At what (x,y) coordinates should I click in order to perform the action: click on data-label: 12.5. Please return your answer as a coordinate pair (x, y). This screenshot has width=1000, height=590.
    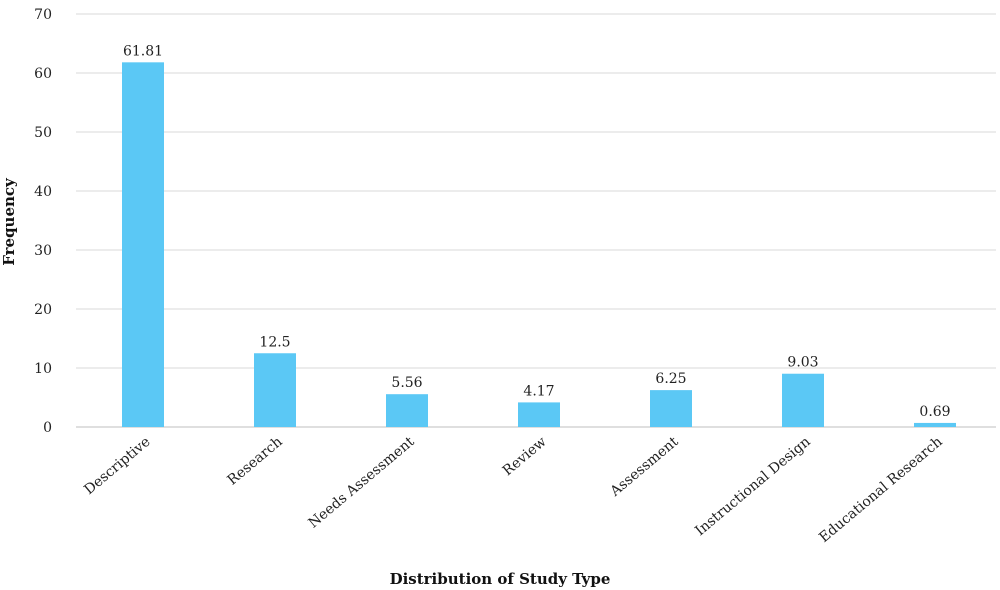
    Looking at the image, I should click on (274, 342).